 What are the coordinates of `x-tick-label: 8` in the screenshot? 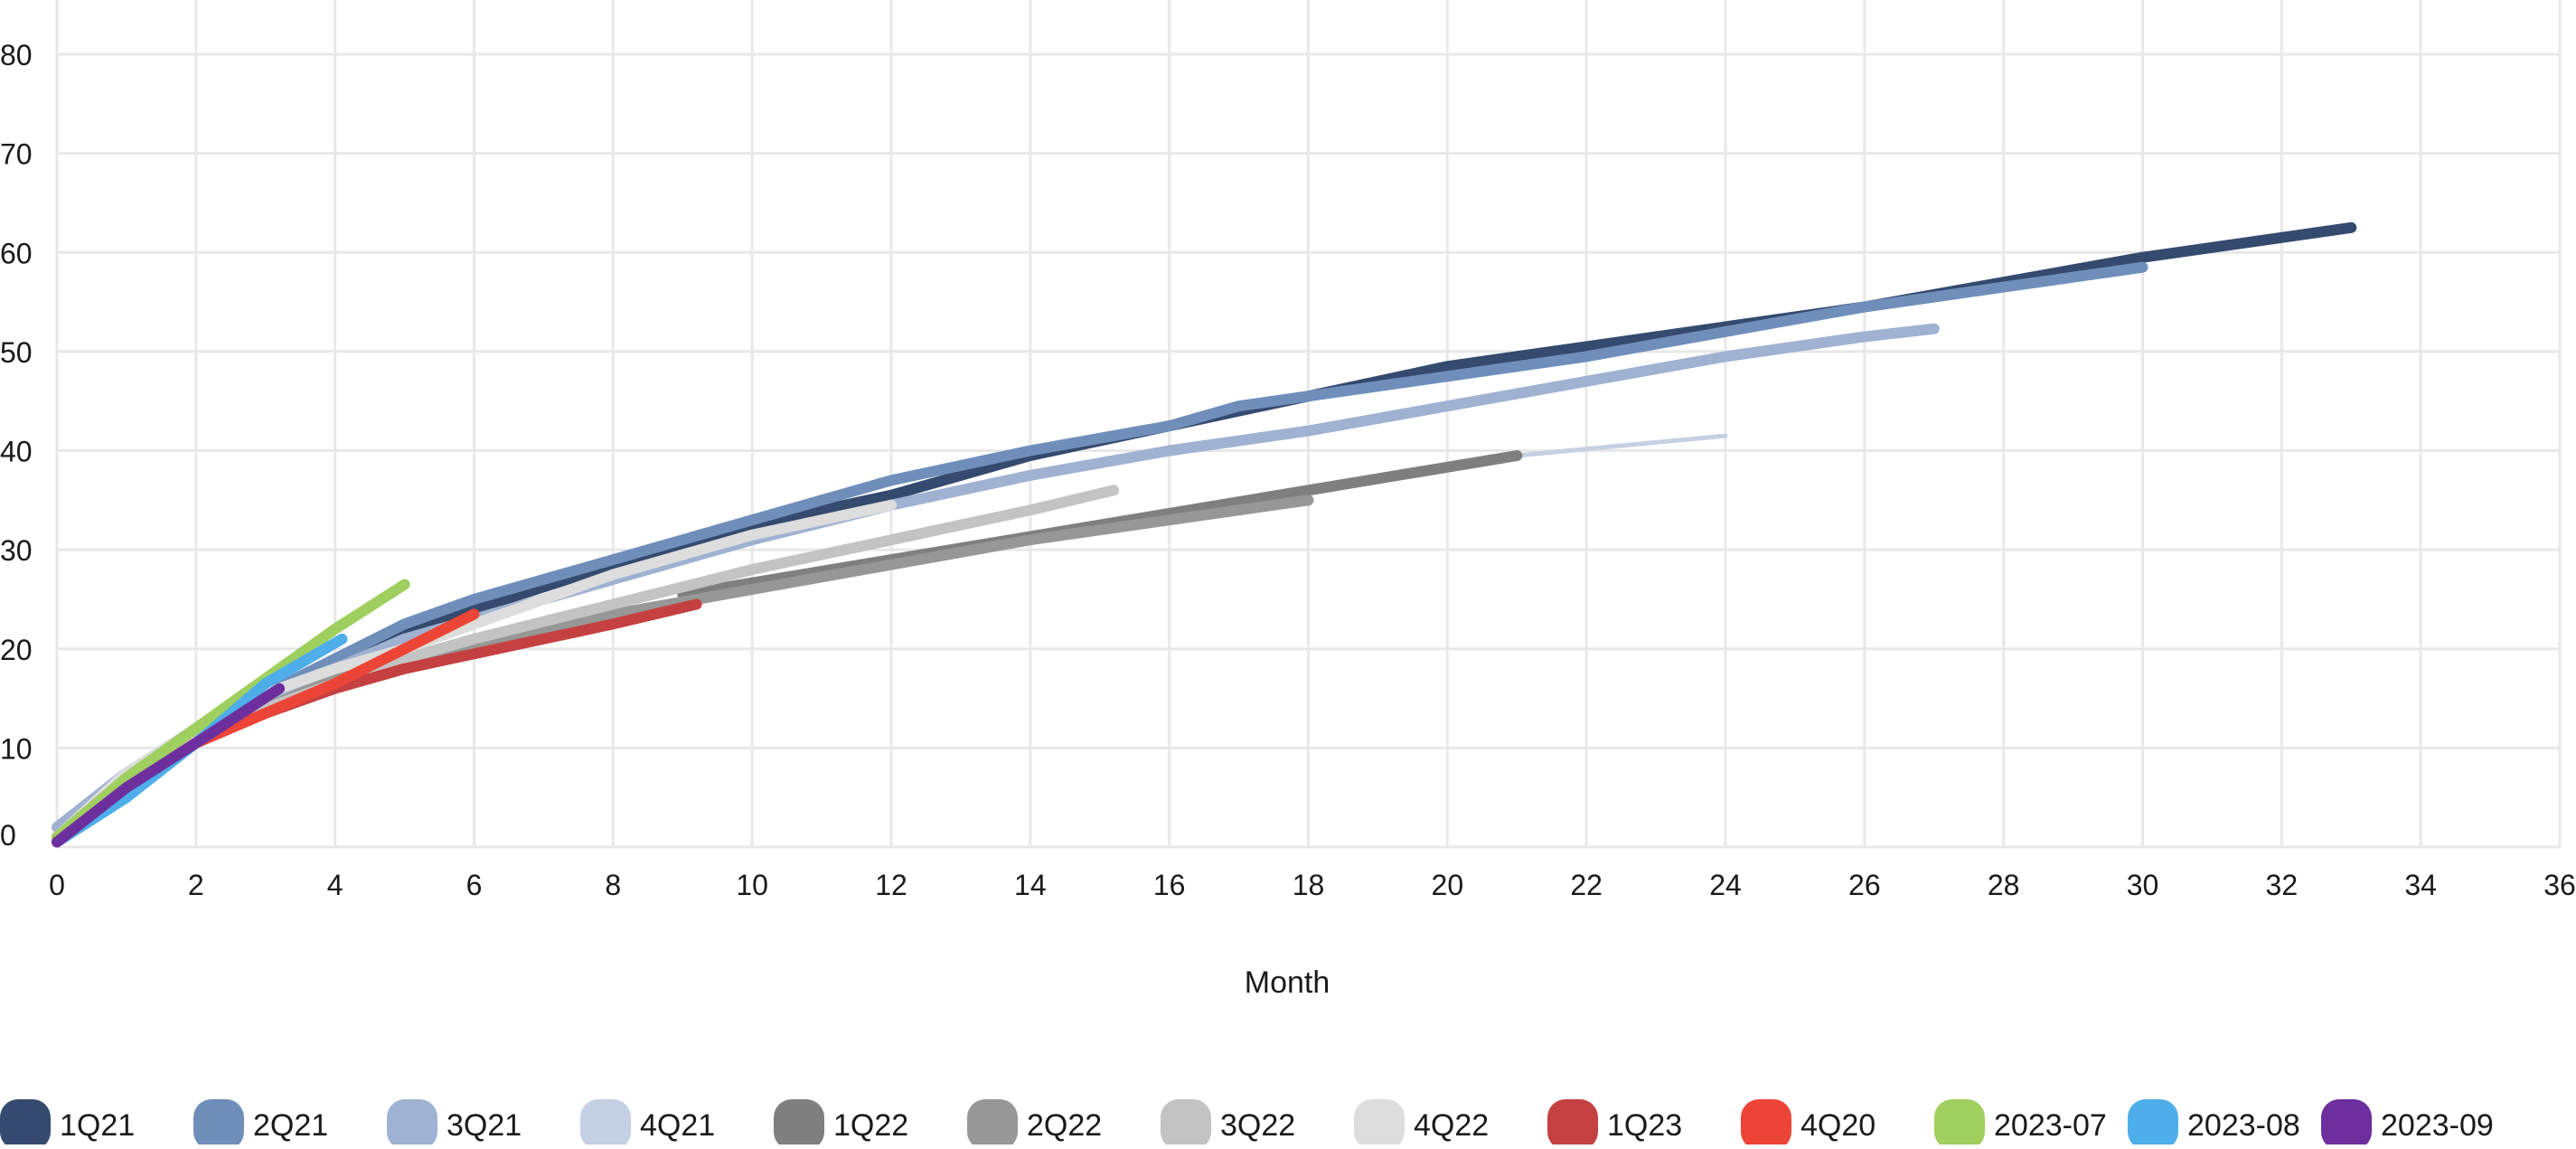 It's located at (613, 885).